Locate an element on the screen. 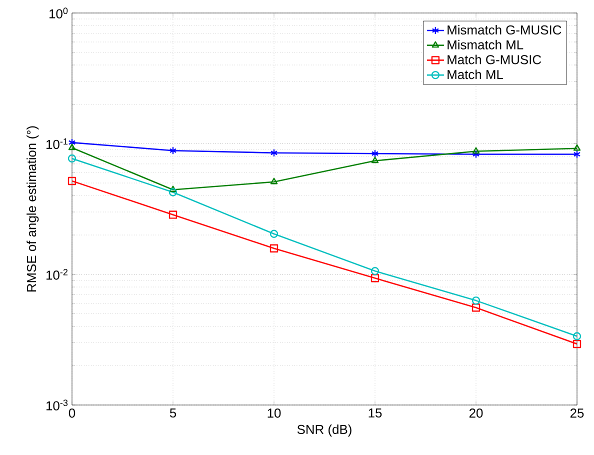  x-tick-label: 20 is located at coordinates (476, 413).